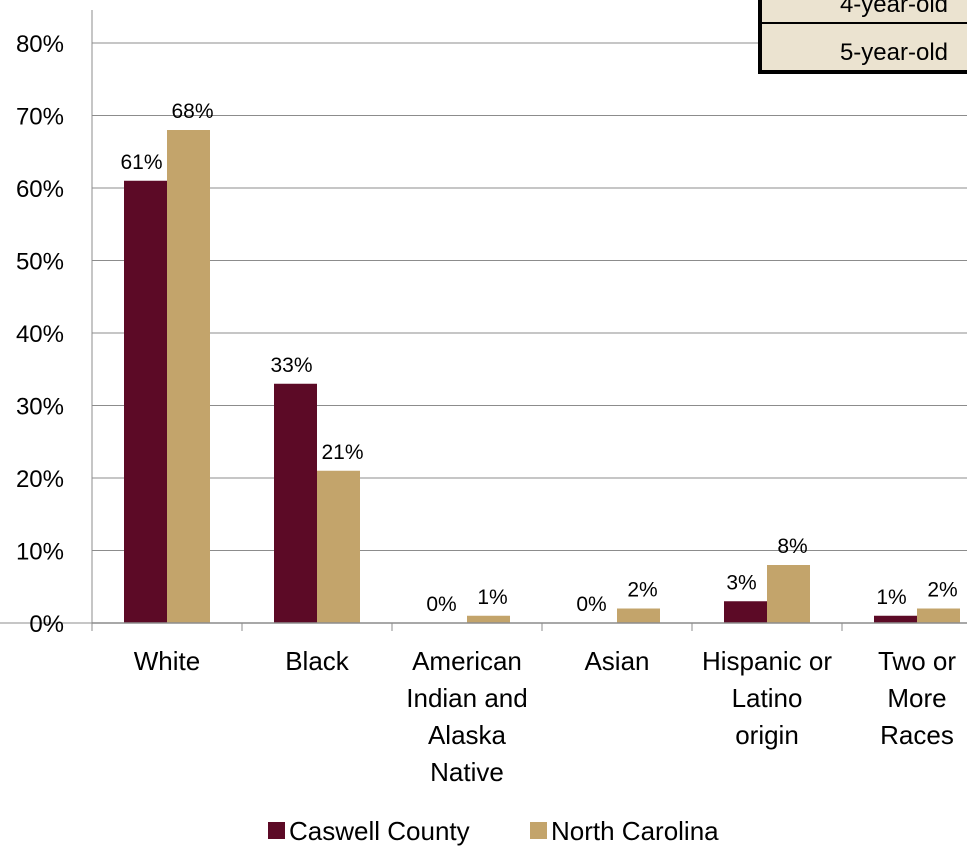 The width and height of the screenshot is (967, 846). I want to click on category-label: More, so click(916, 698).